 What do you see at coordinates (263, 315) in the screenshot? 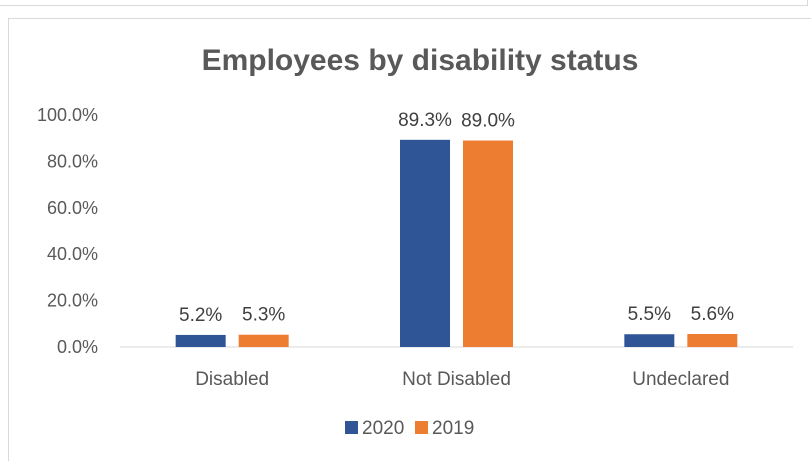
I see `data-label: 5.3%` at bounding box center [263, 315].